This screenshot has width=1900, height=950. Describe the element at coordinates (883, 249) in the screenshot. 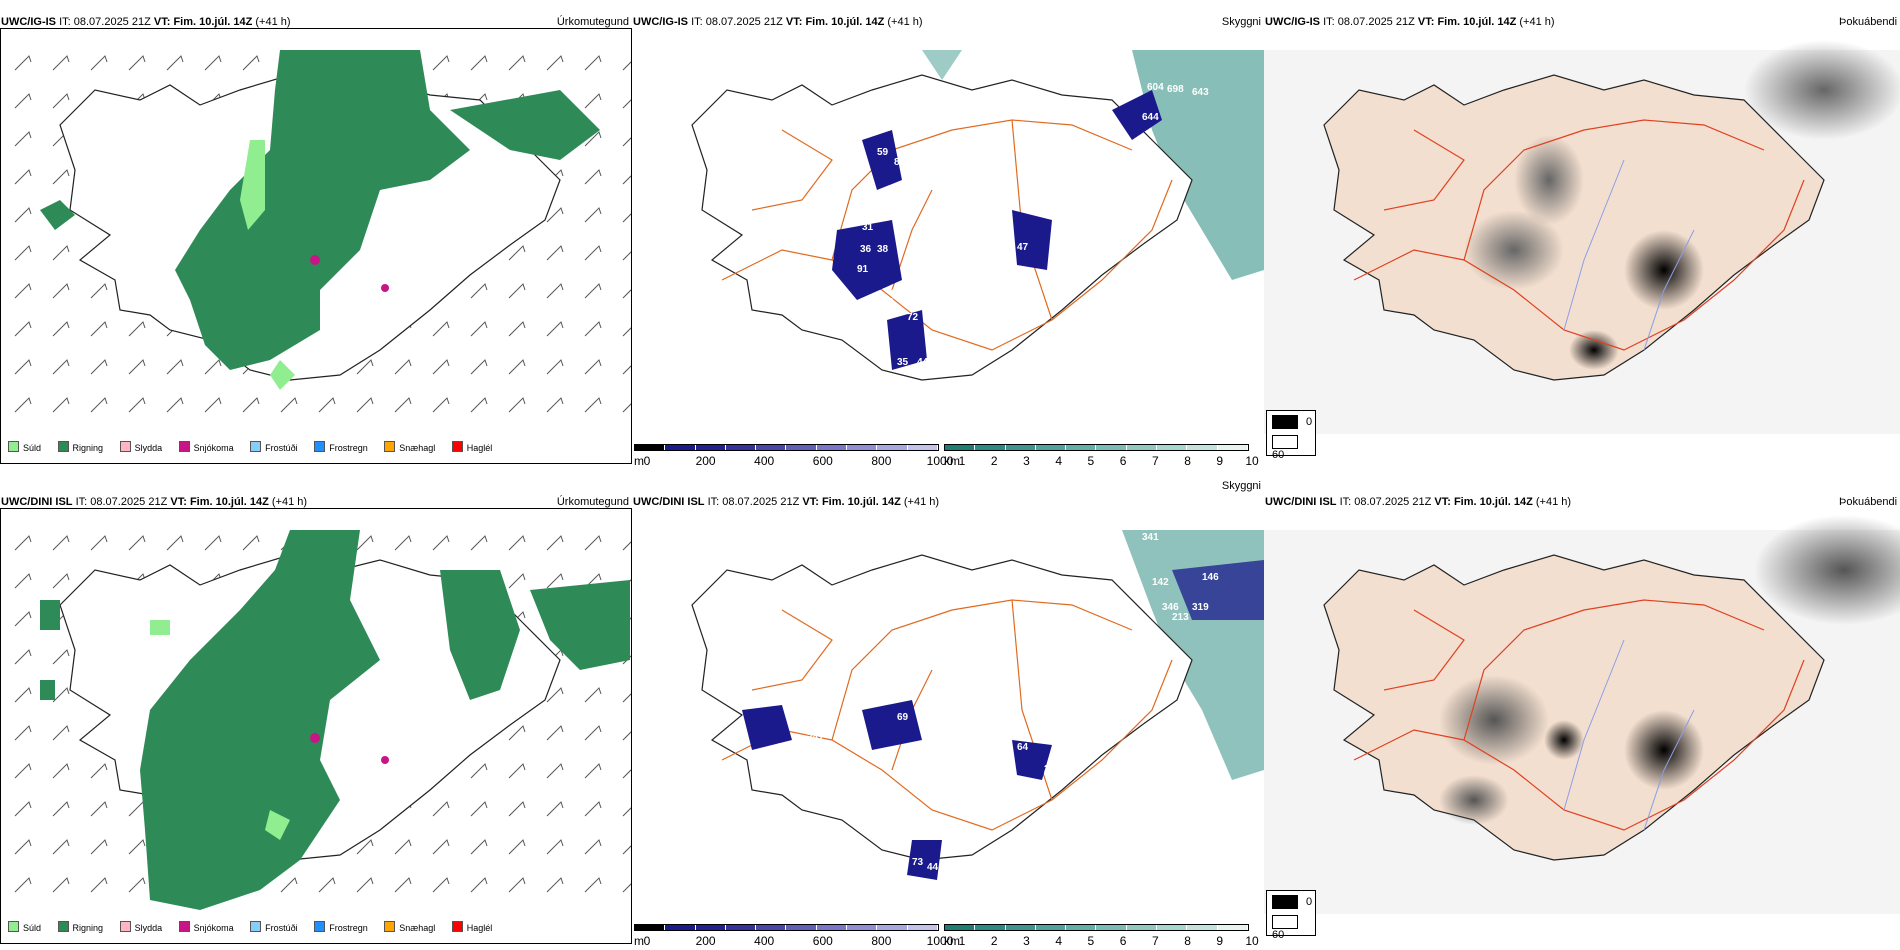

I see `cloud-base-value: 38` at that location.